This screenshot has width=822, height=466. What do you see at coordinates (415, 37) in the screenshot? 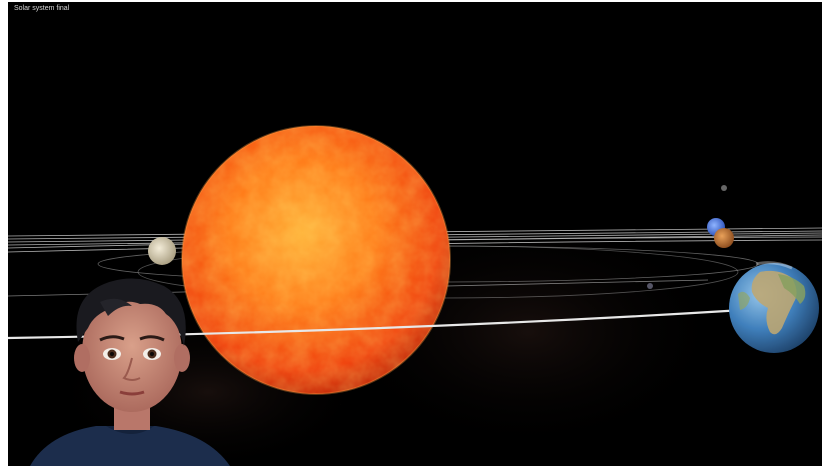
I see `top-shadow` at bounding box center [415, 37].